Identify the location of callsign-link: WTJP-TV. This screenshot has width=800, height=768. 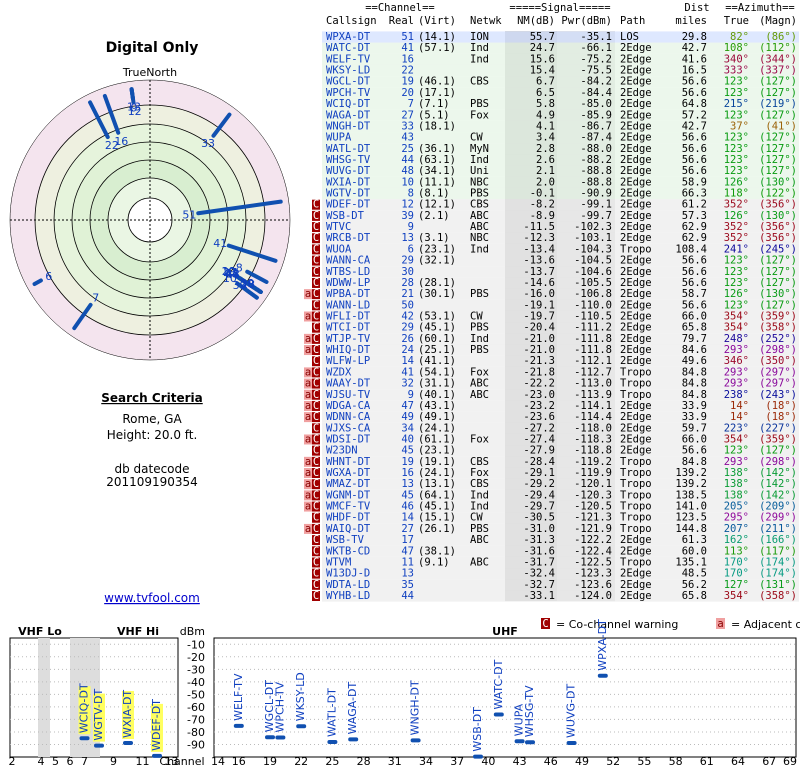
(348, 339).